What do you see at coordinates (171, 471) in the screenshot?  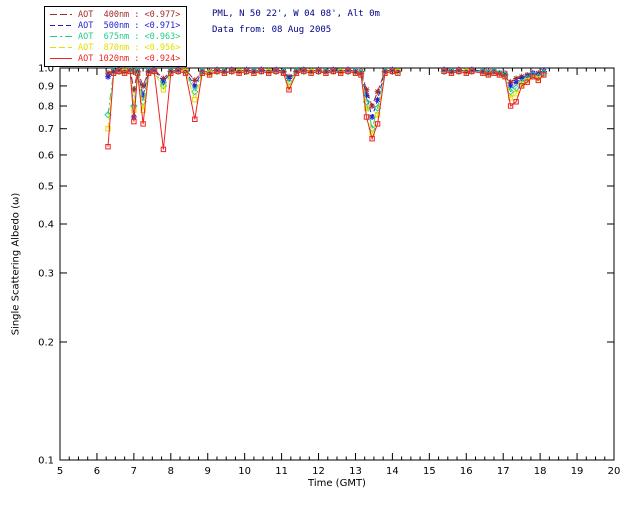 I see `x-tick-label: 8` at bounding box center [171, 471].